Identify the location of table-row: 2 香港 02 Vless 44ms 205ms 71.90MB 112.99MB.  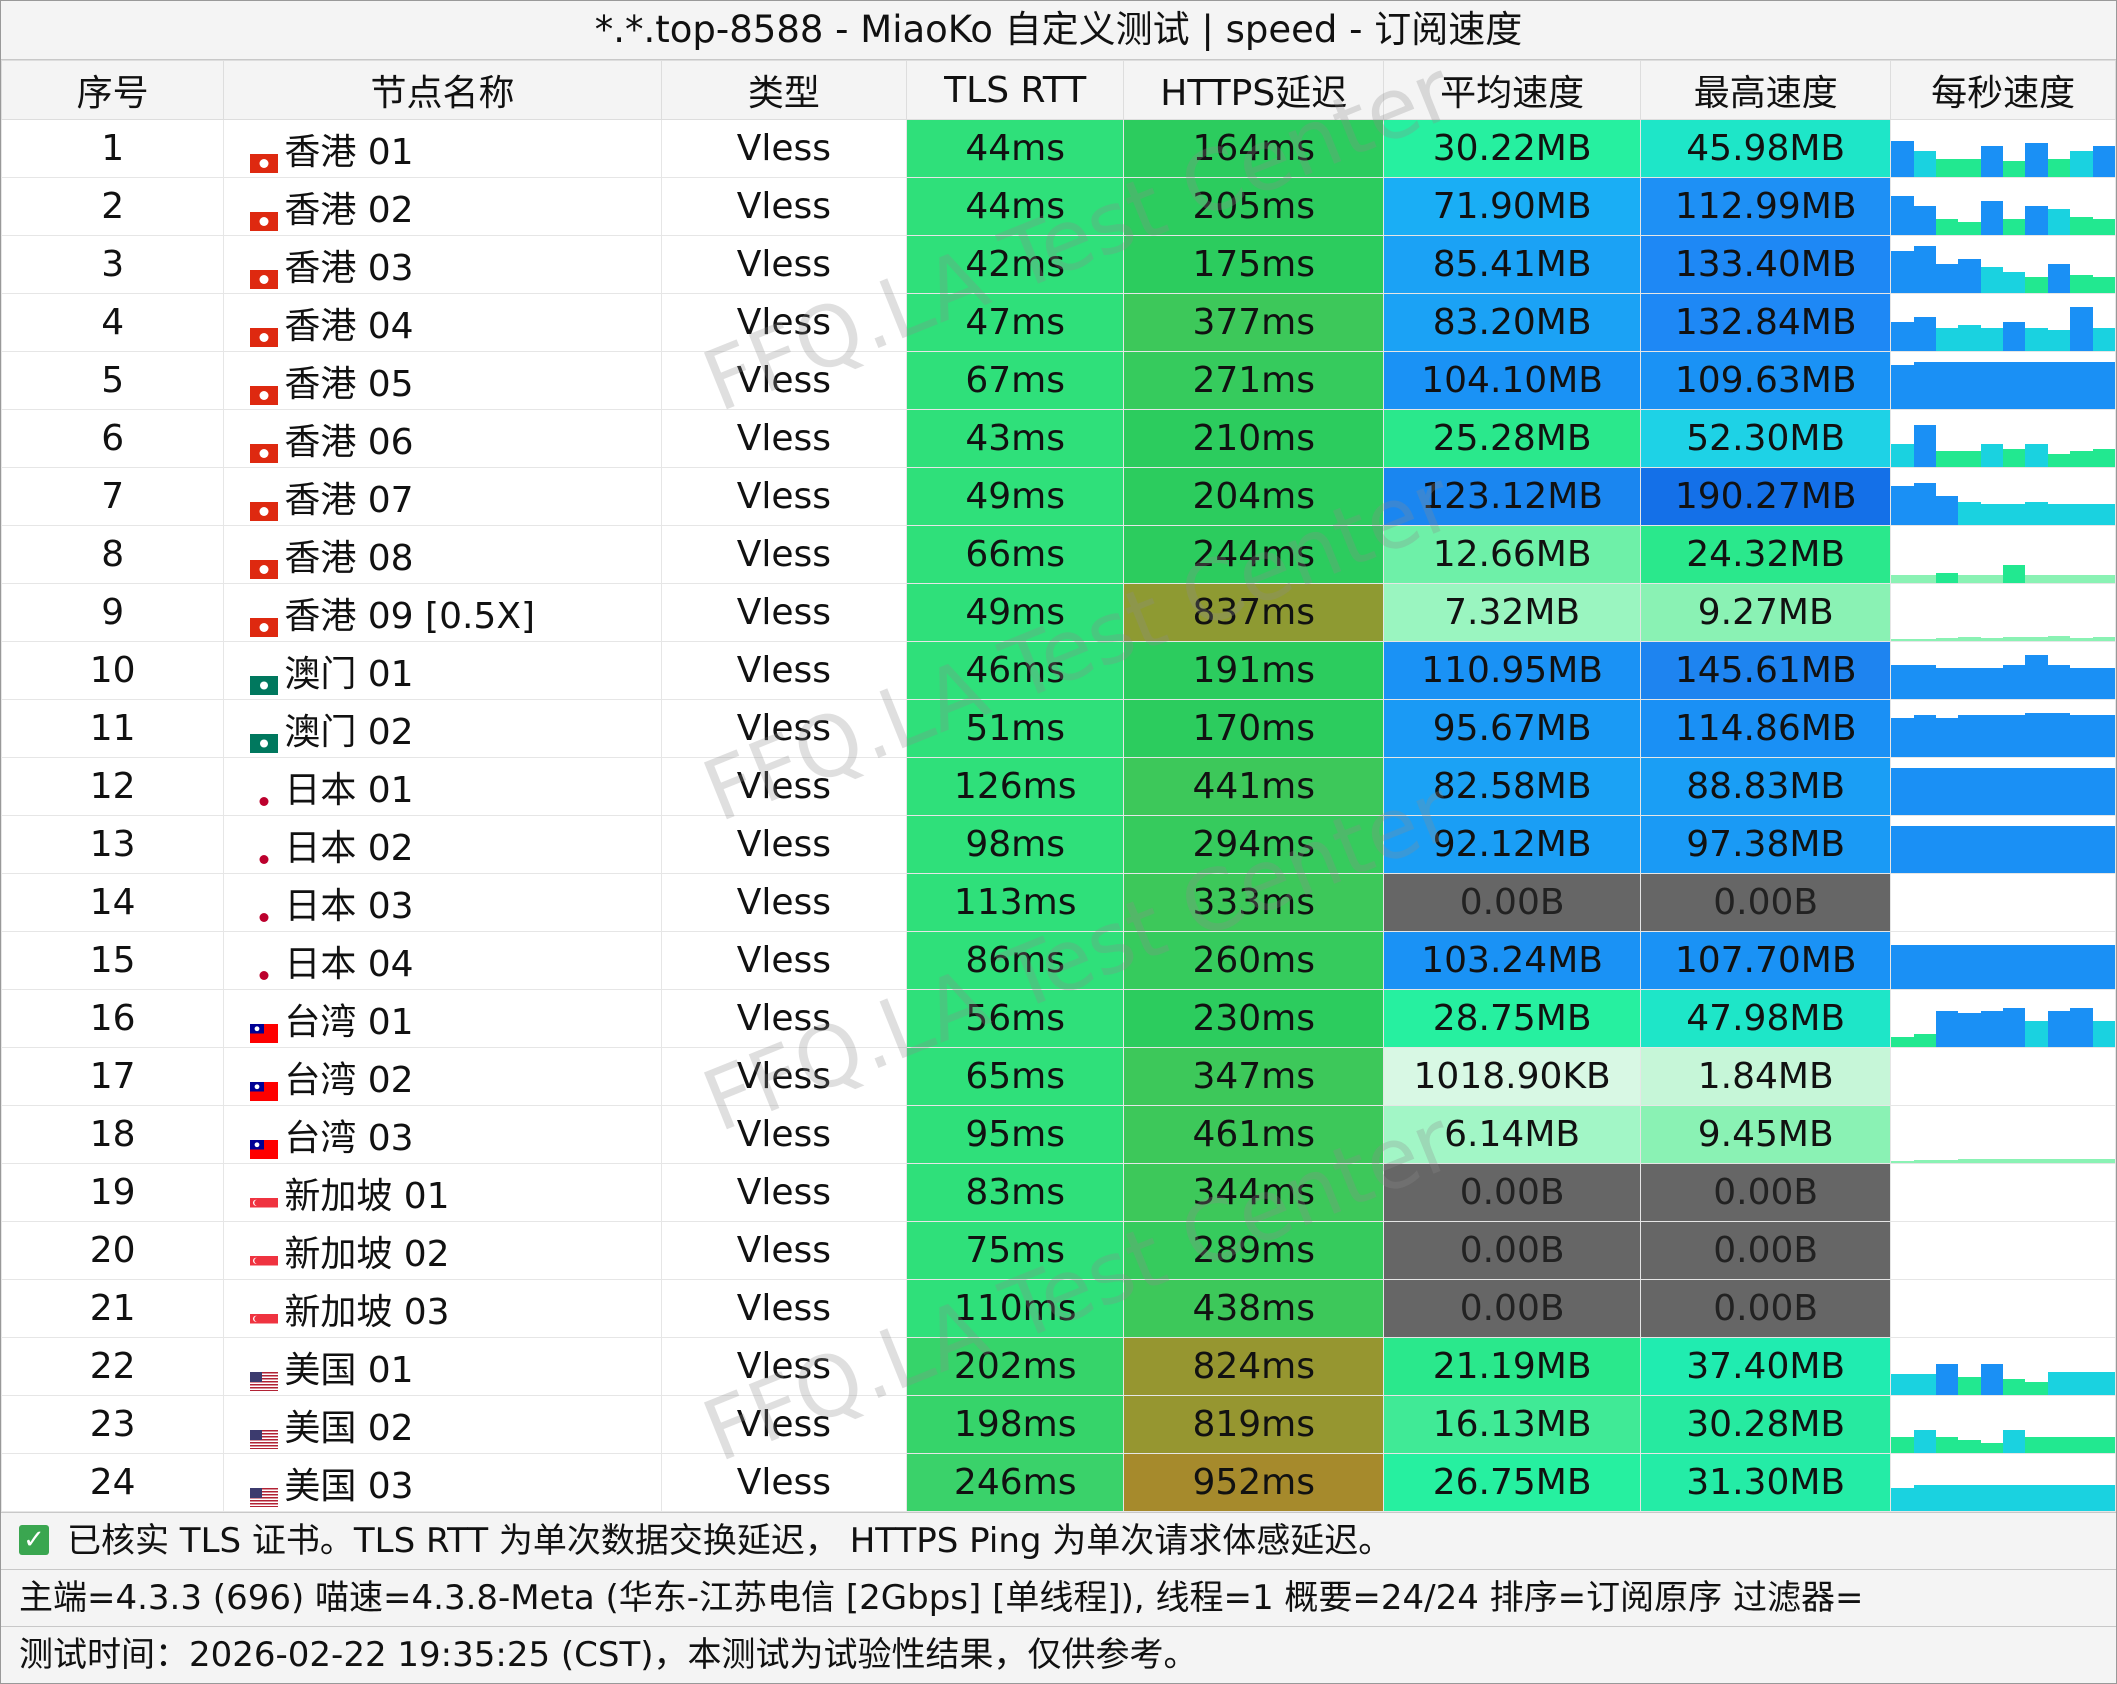
(1058, 206).